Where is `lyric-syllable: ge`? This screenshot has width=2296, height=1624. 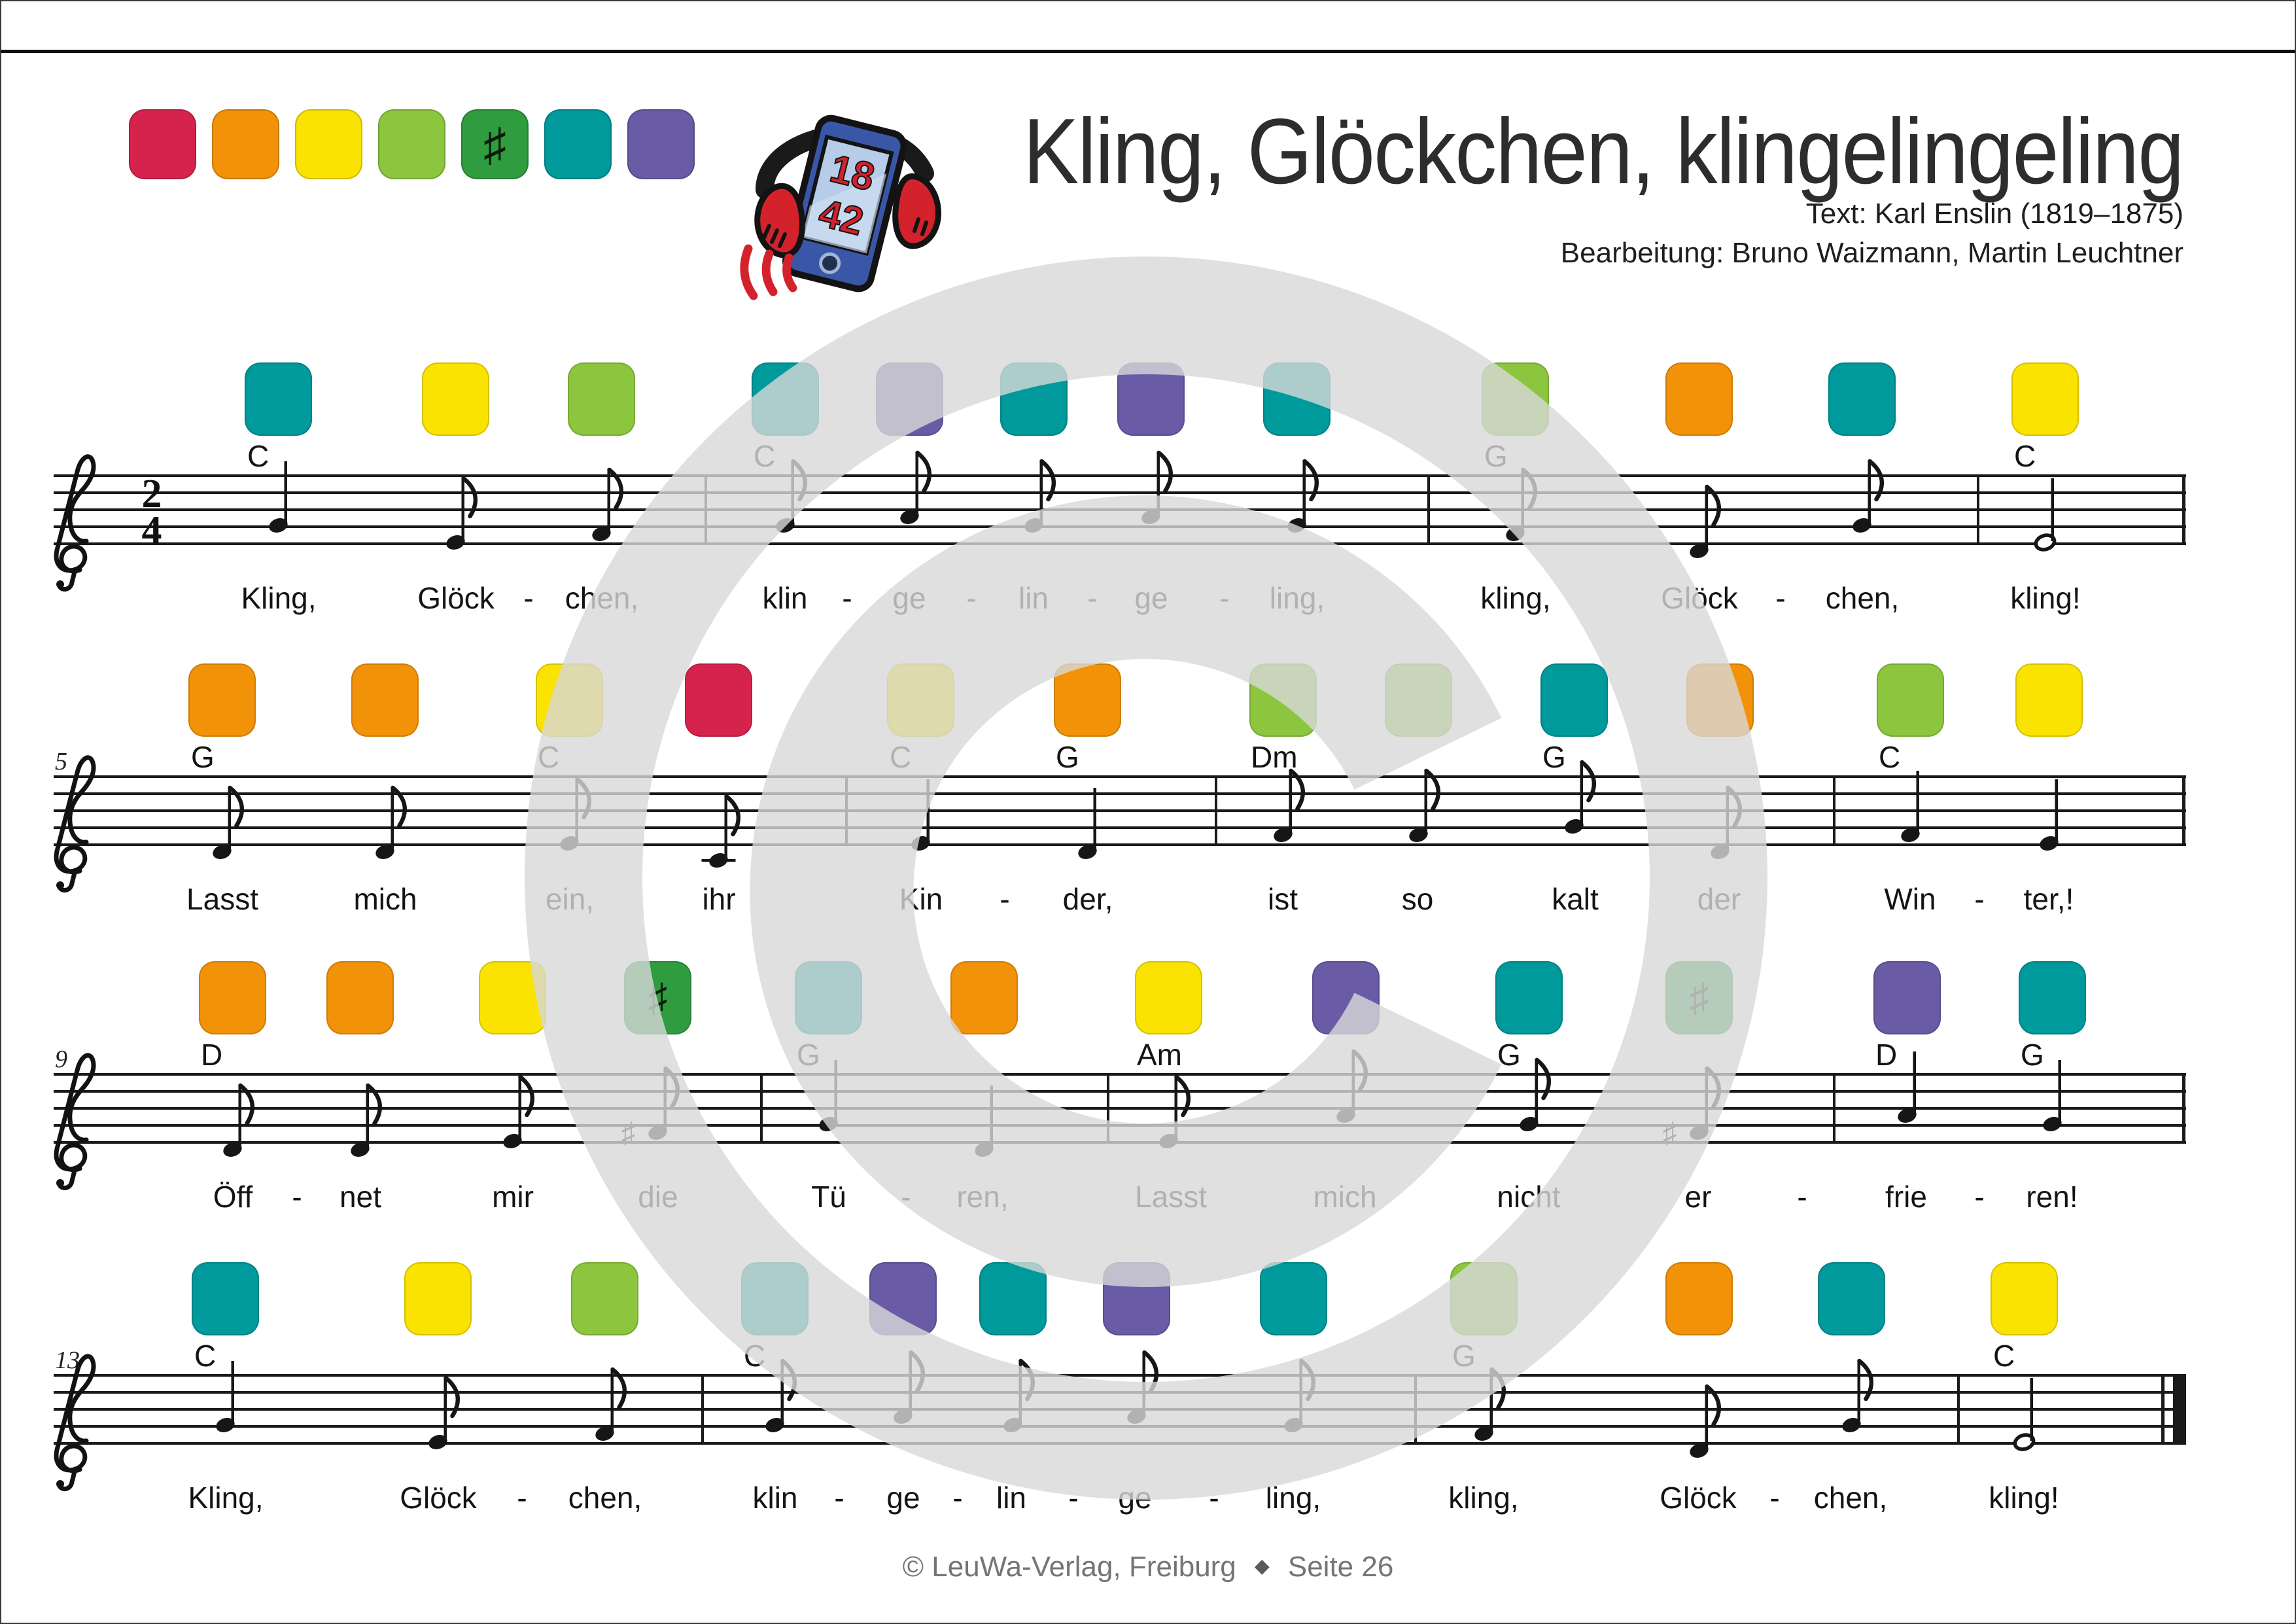
lyric-syllable: ge is located at coordinates (909, 598).